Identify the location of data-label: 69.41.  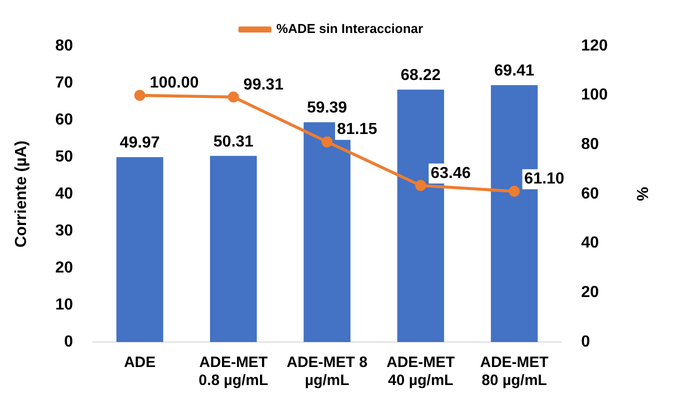
(514, 71).